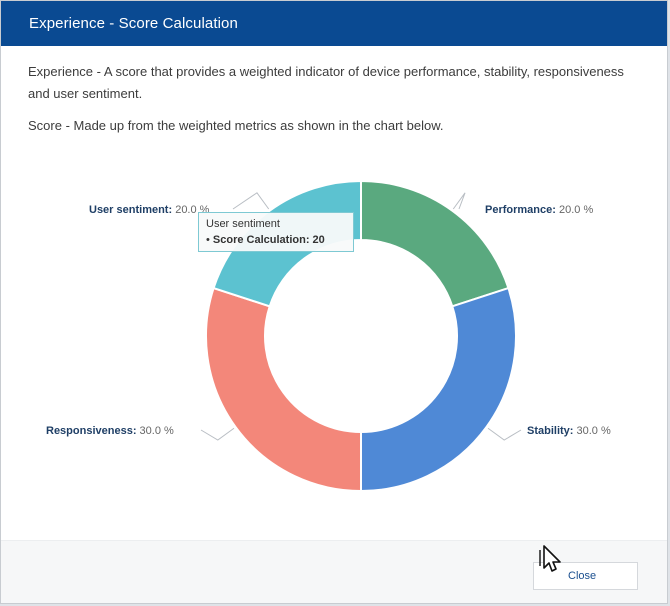 This screenshot has height=606, width=670. Describe the element at coordinates (435, 243) in the screenshot. I see `donut-slice-performance` at that location.